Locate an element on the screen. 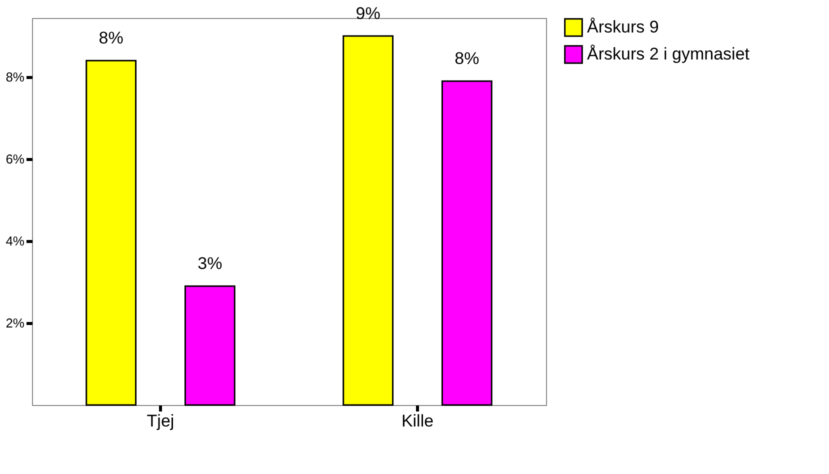  y-tick-label: 8% is located at coordinates (15, 77).